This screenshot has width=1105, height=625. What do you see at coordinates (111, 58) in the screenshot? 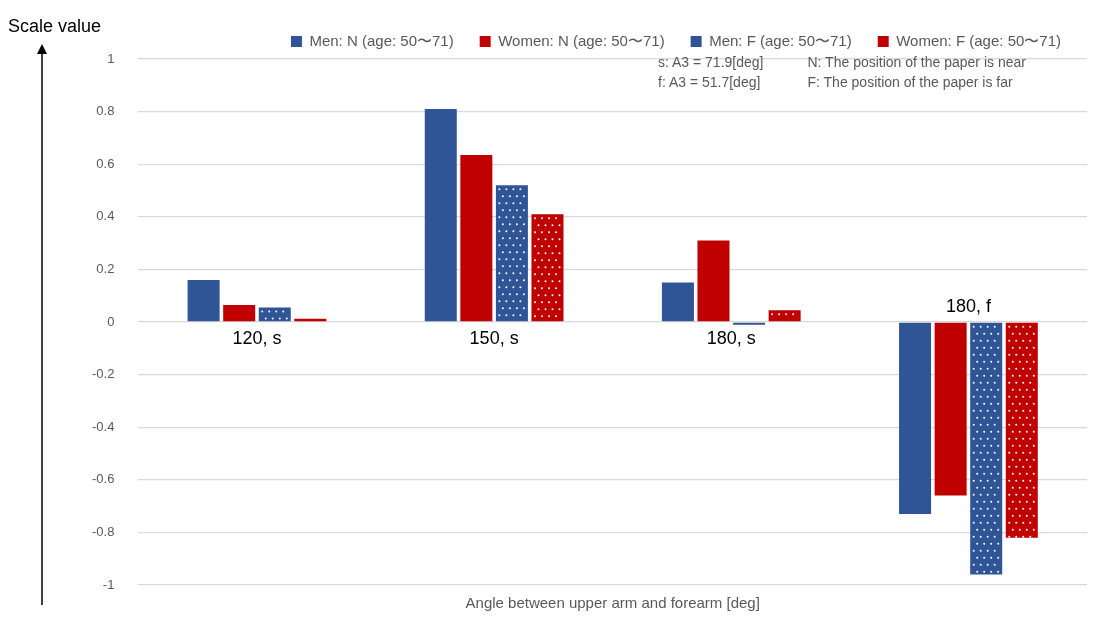
I see `y-tick-label: 1` at bounding box center [111, 58].